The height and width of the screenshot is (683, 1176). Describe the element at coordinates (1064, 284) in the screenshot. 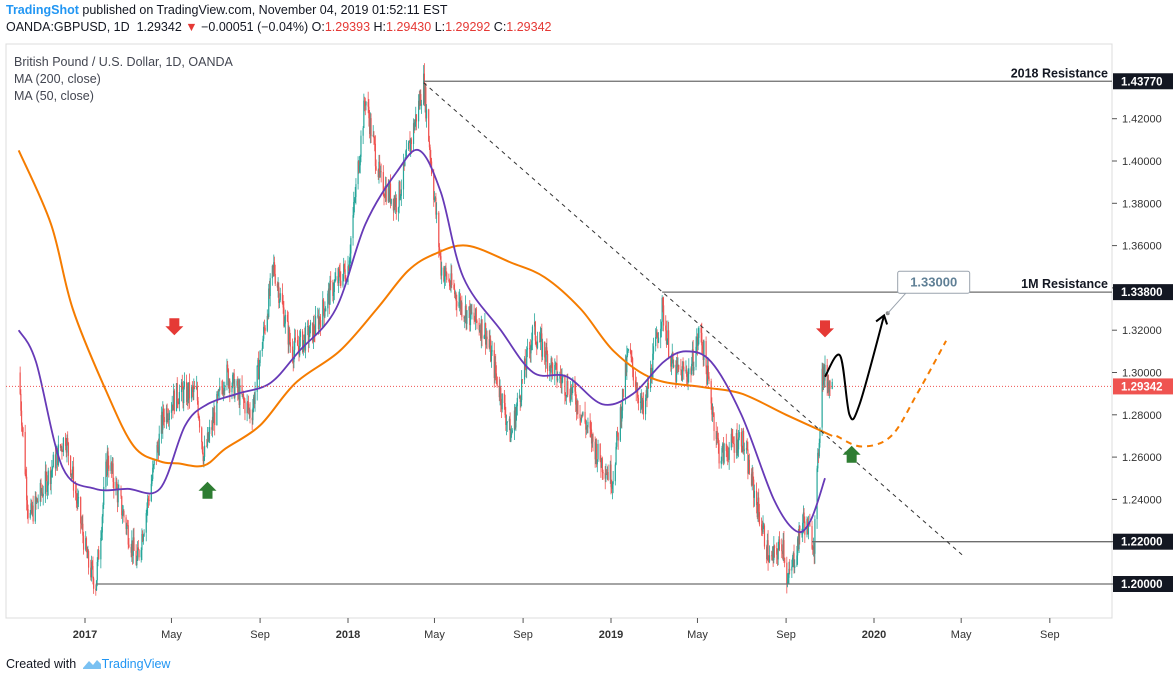

I see `level-label: 1M Resistance` at that location.